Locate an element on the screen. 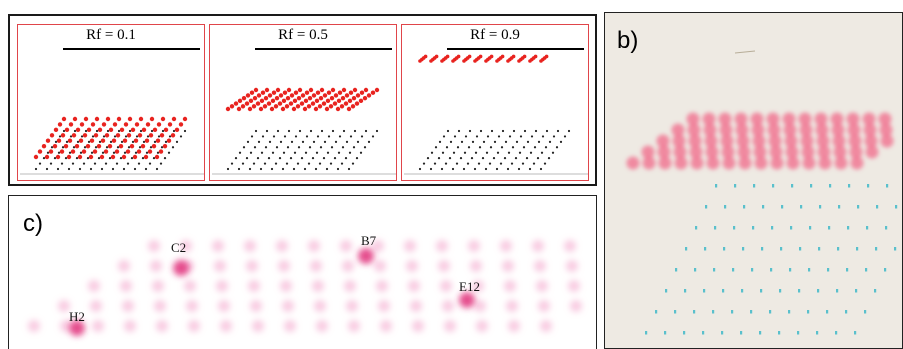  spot-label-c2: C2 is located at coordinates (179, 247).